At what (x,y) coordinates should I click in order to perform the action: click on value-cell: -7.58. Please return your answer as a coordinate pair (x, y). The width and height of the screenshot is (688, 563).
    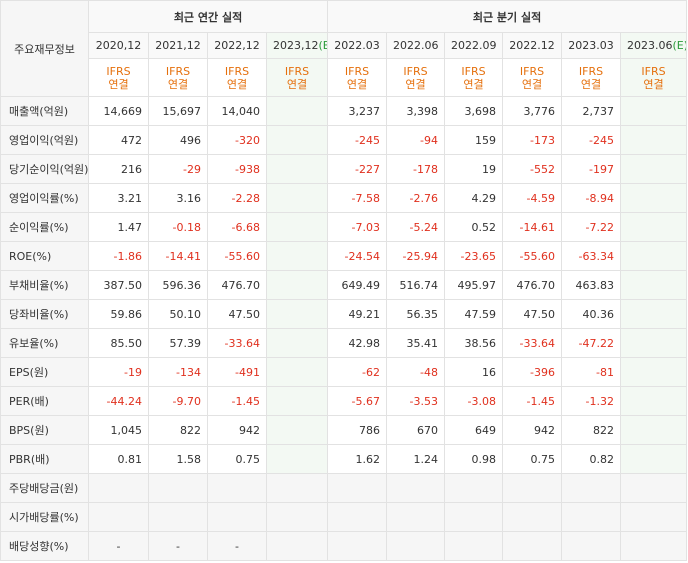
    Looking at the image, I should click on (357, 198).